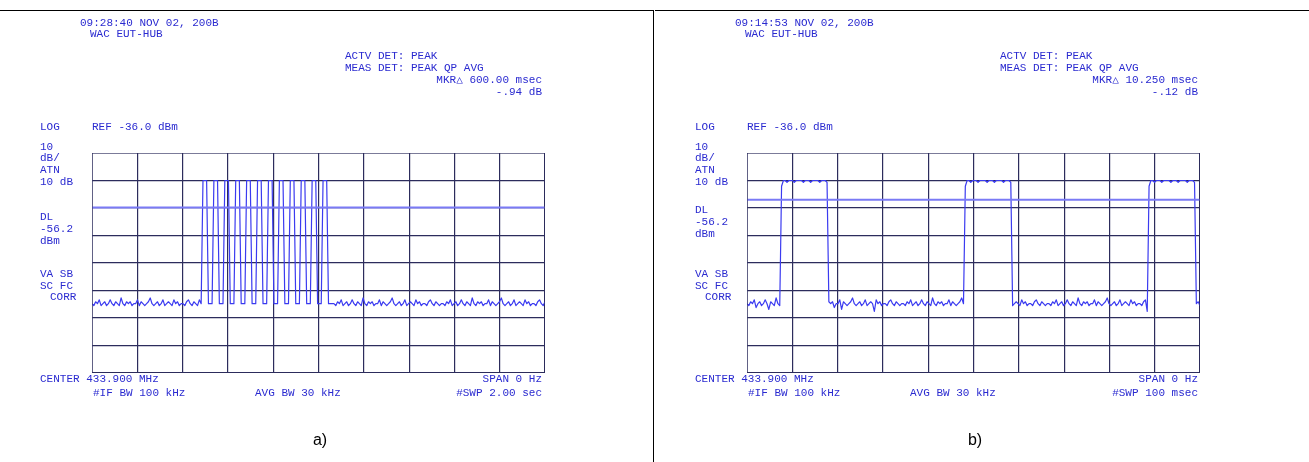 This screenshot has width=1309, height=462. I want to click on text: SPAN 0 Hz, so click(512, 379).